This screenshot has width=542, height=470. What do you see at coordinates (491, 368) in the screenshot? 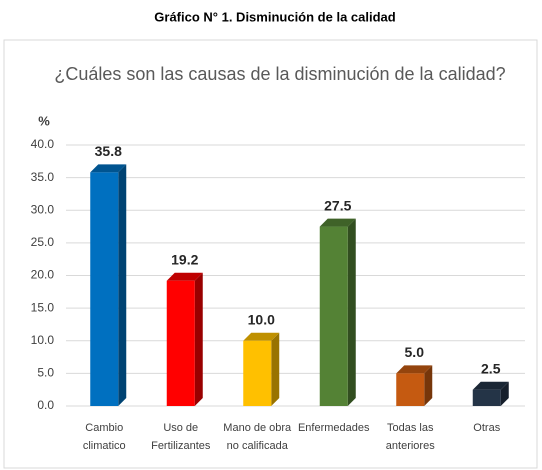
I see `data-label: 2.5` at bounding box center [491, 368].